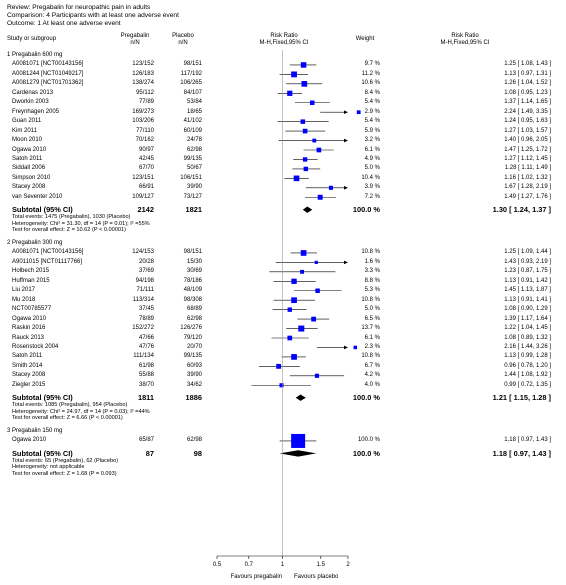  What do you see at coordinates (320, 565) in the screenshot?
I see `x-tick-label: 1.5` at bounding box center [320, 565].